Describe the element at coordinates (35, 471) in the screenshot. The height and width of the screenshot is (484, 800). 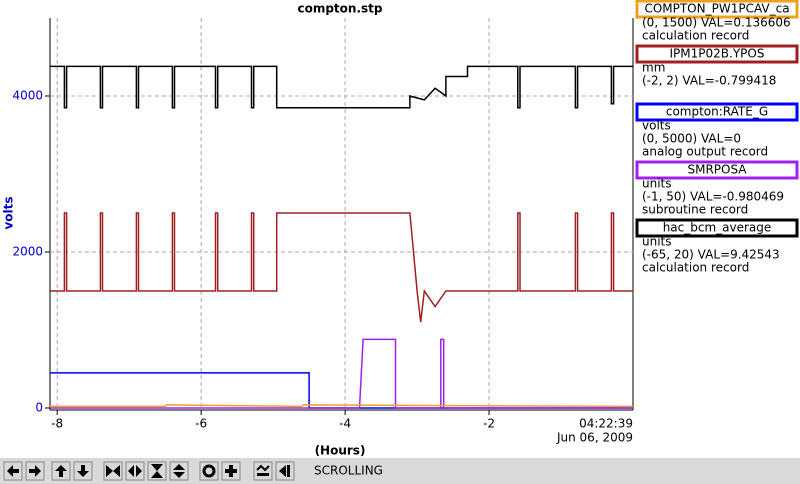
I see `btn-right` at that location.